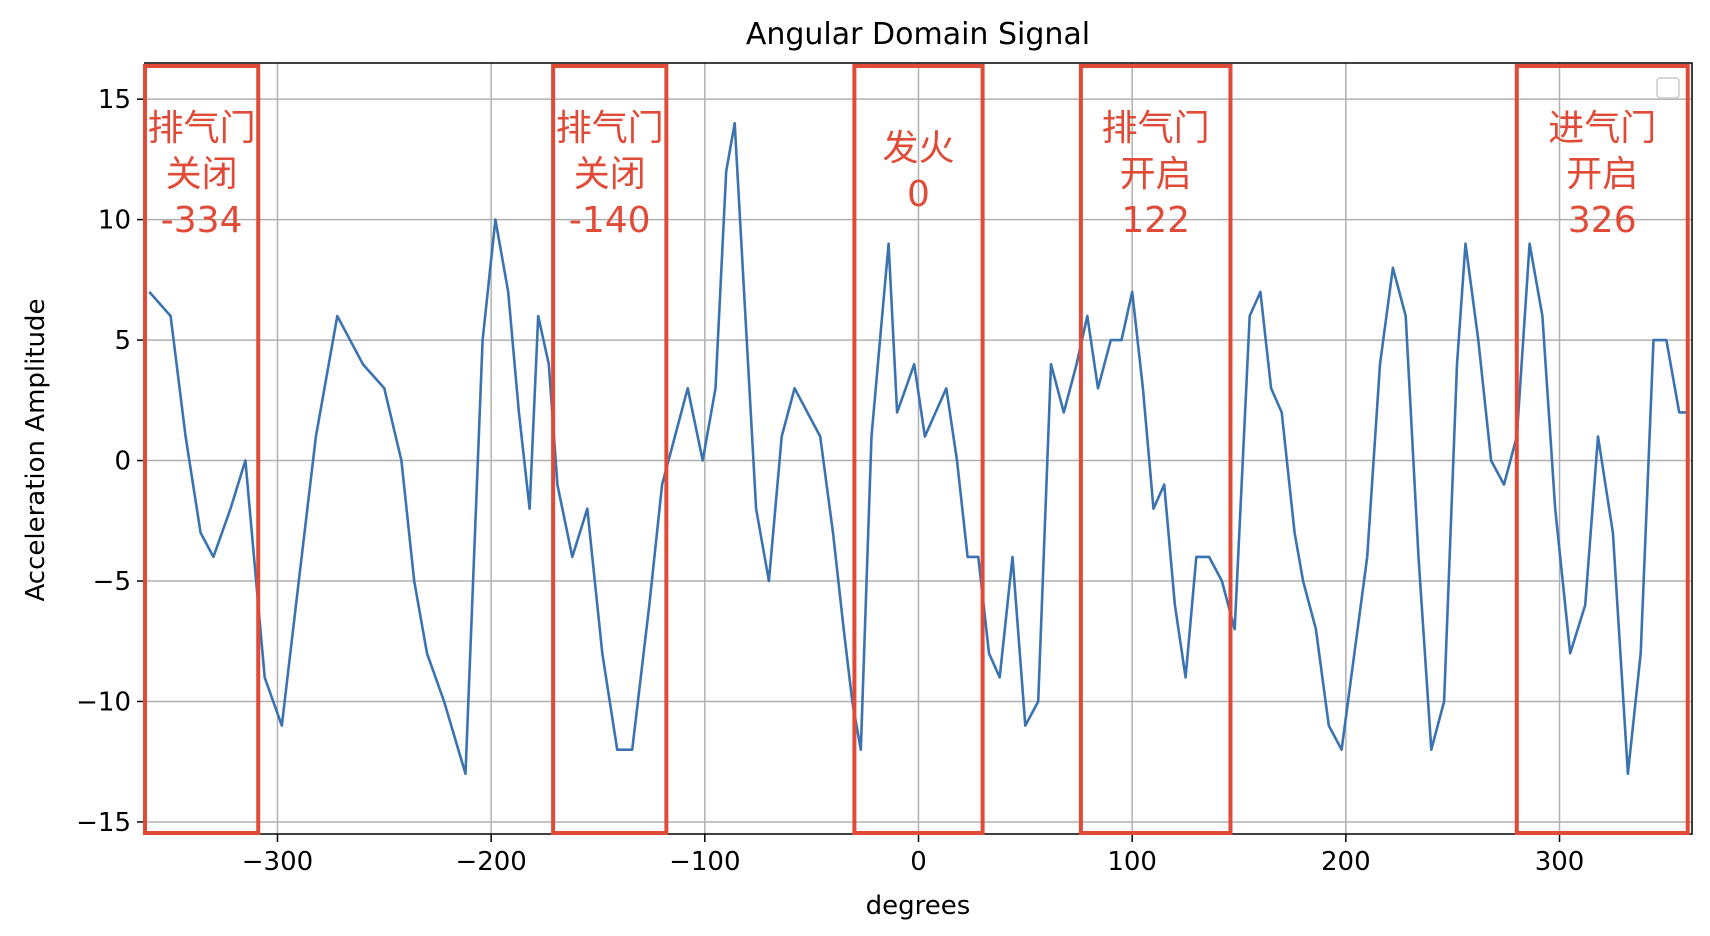 Image resolution: width=1710 pixels, height=936 pixels. I want to click on y-tick-label: −10, so click(103, 702).